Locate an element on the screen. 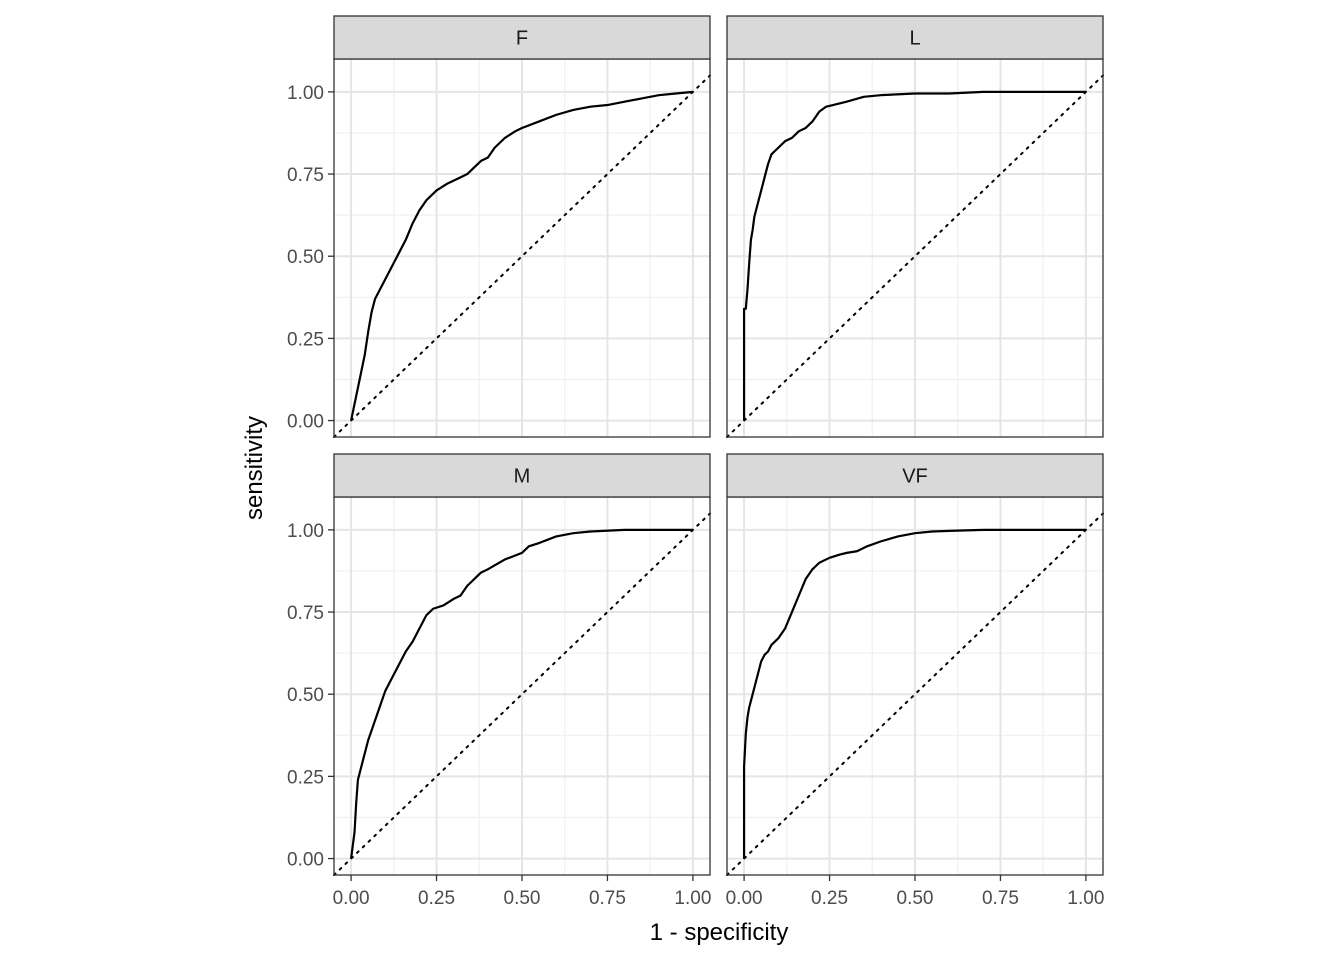  facet-panel-l: L is located at coordinates (915, 226).